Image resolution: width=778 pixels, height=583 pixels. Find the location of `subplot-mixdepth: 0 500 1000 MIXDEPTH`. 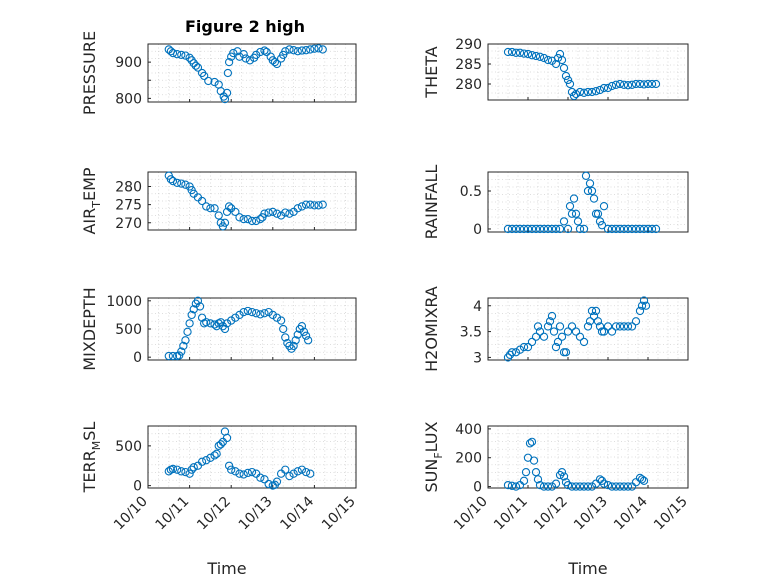

subplot-mixdepth: 0 500 1000 MIXDEPTH is located at coordinates (218, 329).